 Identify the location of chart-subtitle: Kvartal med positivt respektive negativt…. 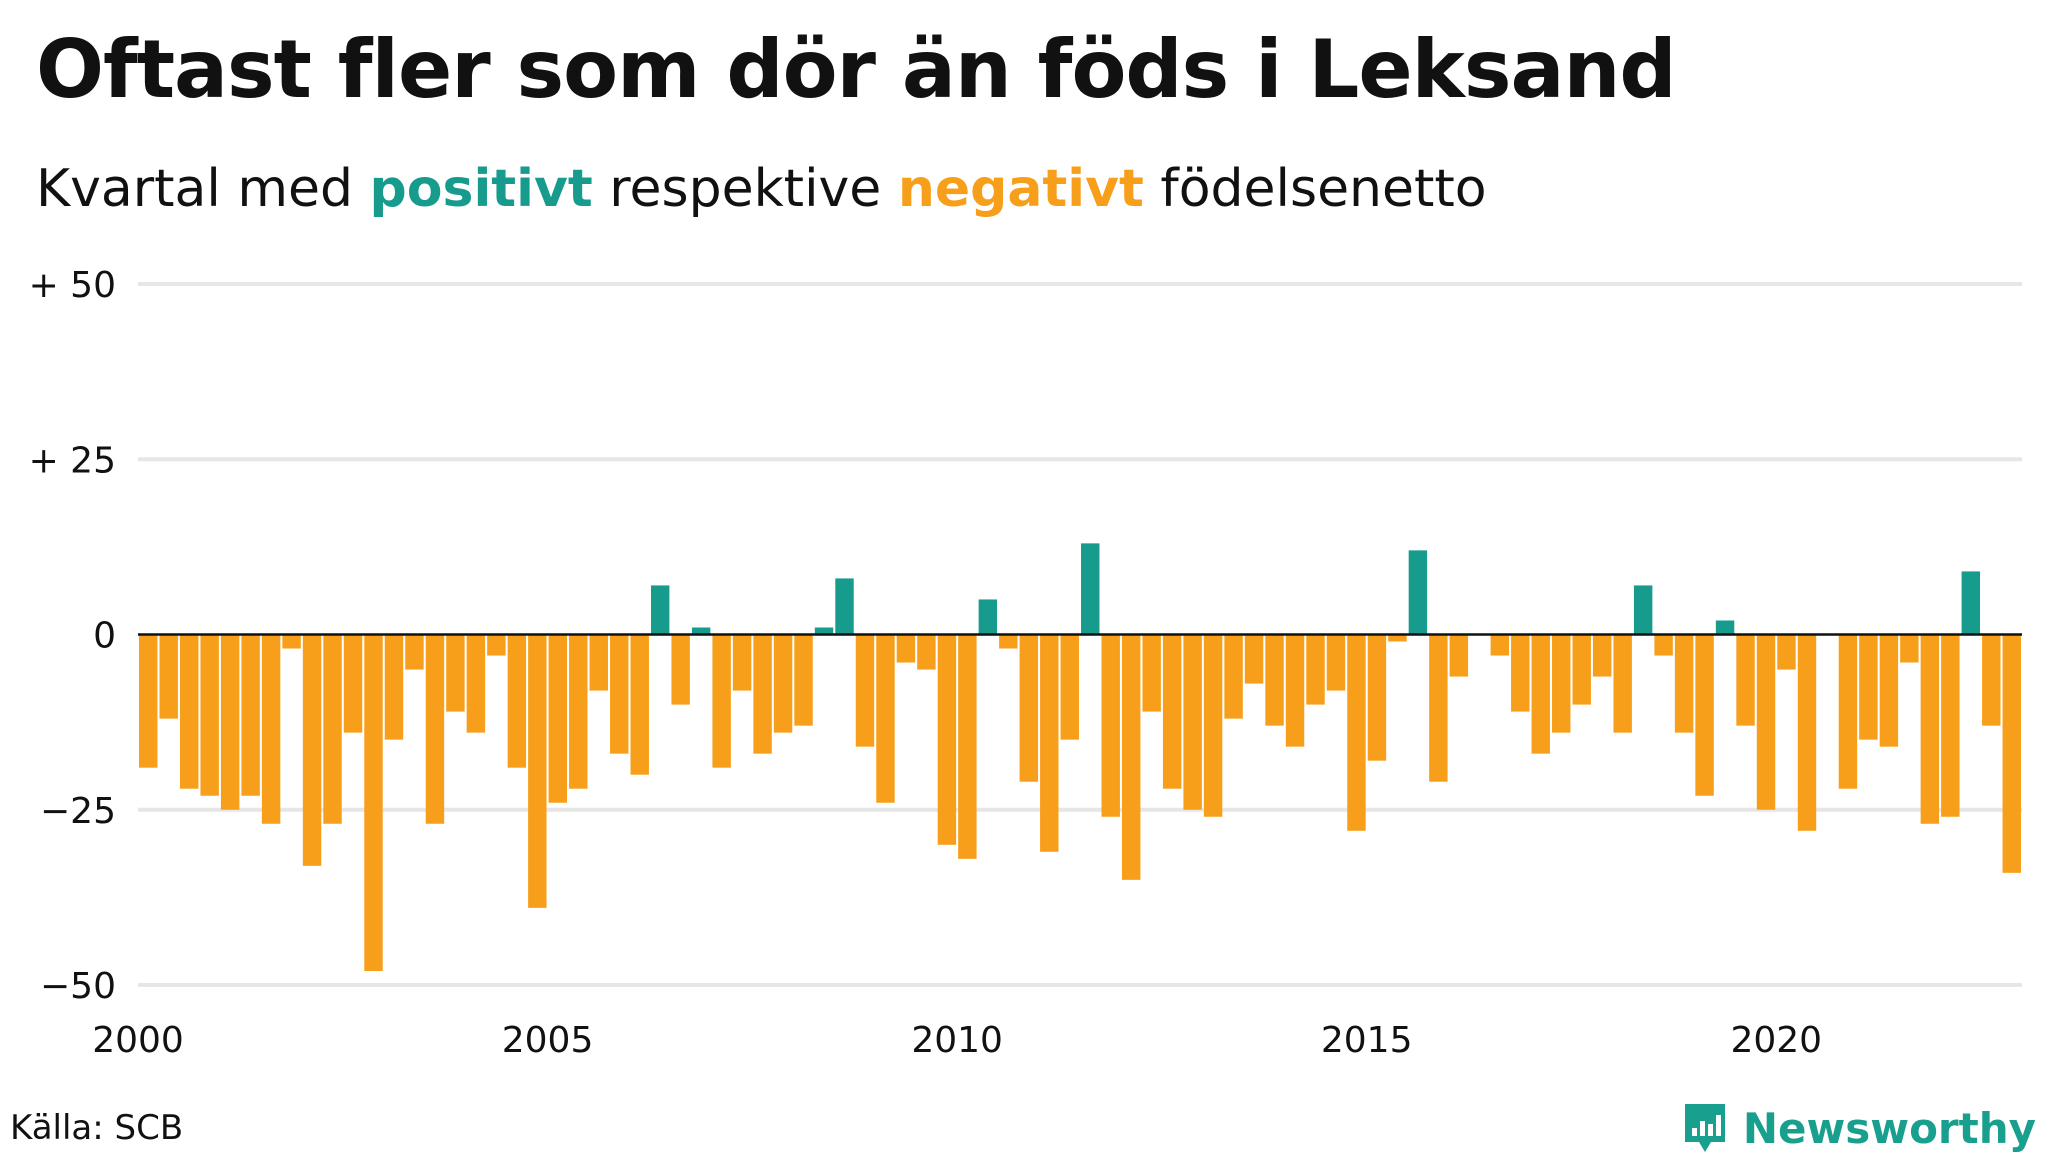
(761, 189).